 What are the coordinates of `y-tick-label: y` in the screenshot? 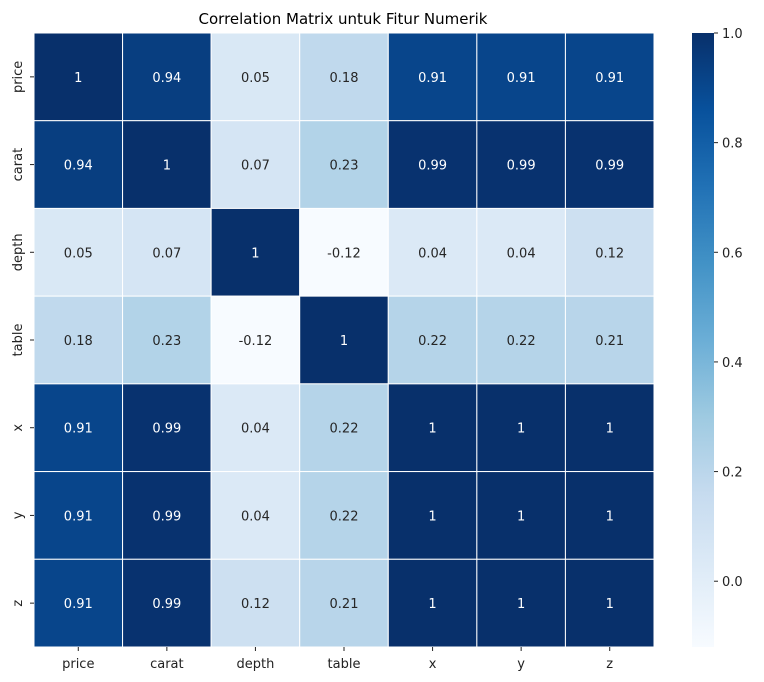 It's located at (18, 515).